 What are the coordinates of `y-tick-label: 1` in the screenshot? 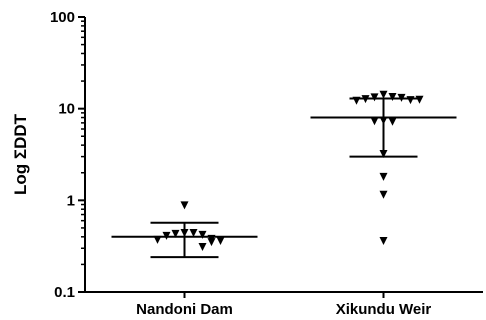 It's located at (71, 200).